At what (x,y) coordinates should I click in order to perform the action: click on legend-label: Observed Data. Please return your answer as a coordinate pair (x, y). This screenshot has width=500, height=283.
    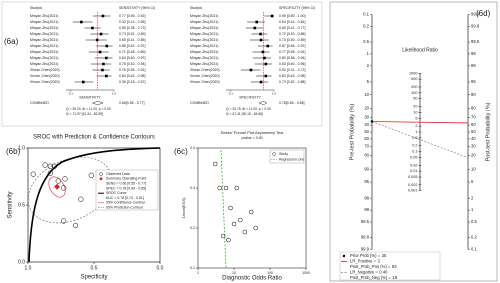
    Looking at the image, I should click on (118, 174).